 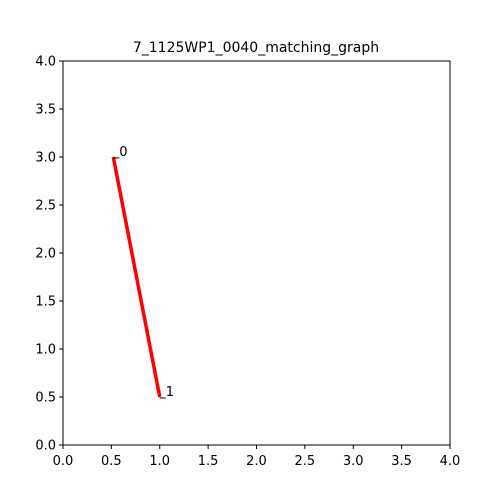 What do you see at coordinates (353, 461) in the screenshot?
I see `x-tick-label: 3.0` at bounding box center [353, 461].